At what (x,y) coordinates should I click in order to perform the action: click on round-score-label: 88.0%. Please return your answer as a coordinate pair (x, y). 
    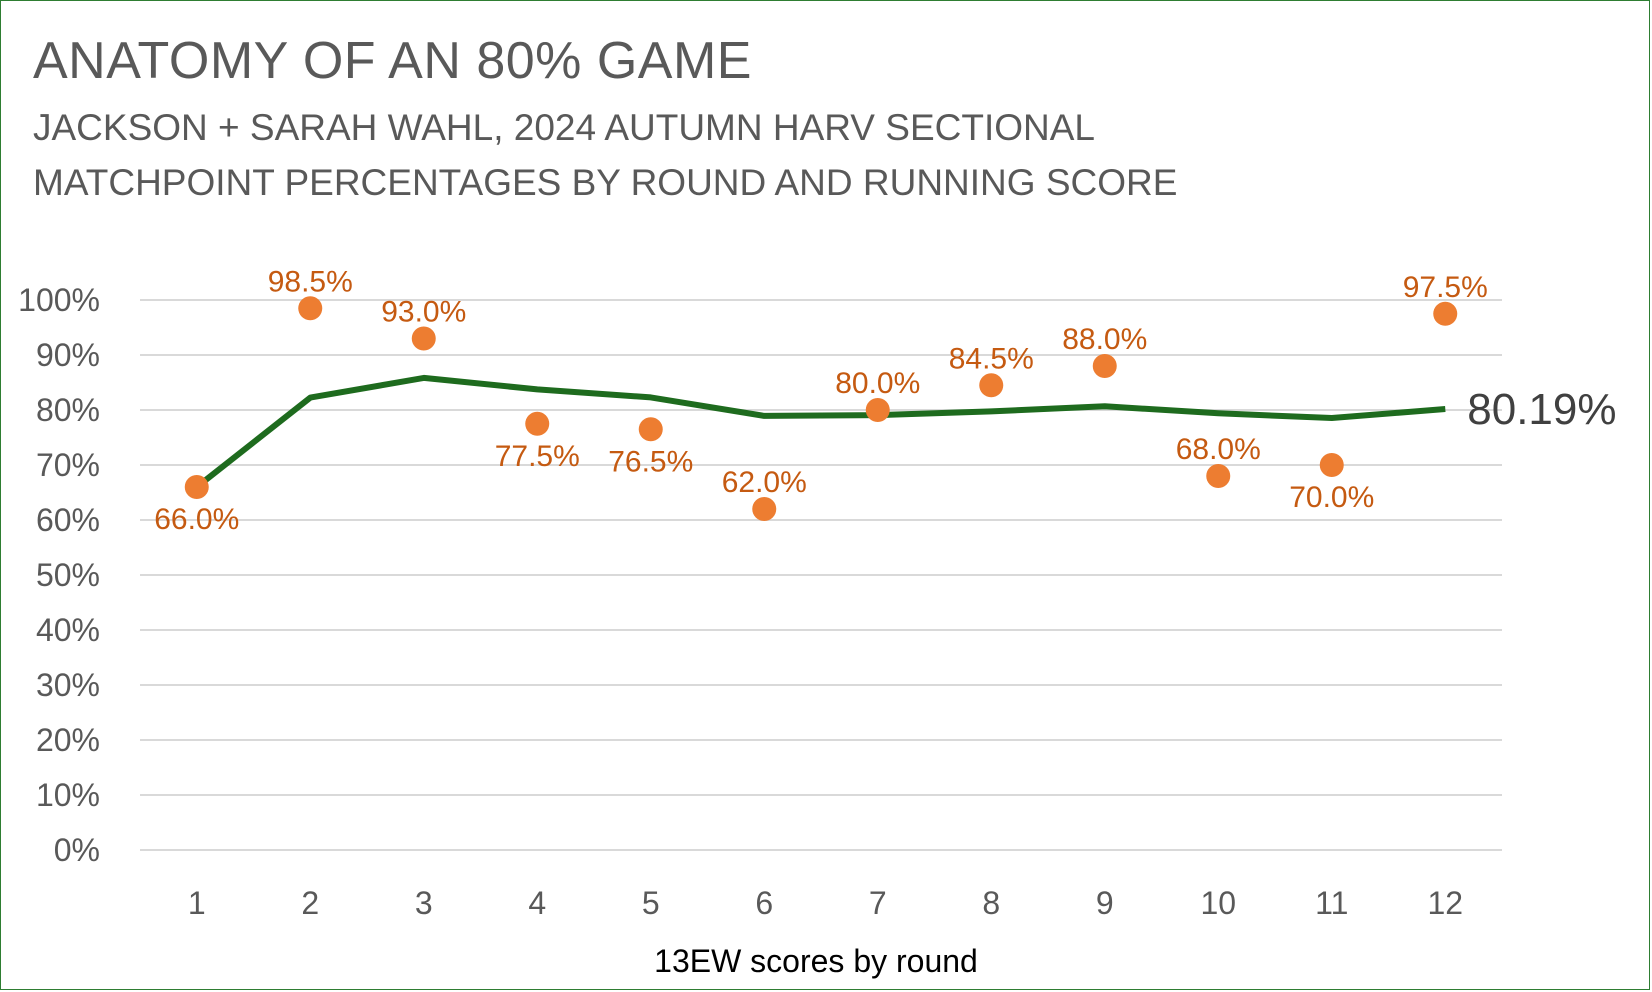
    Looking at the image, I should click on (1104, 339).